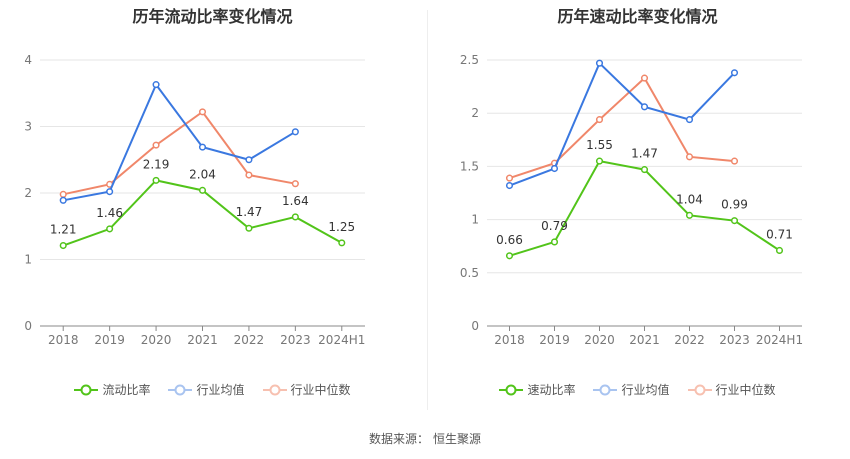  Describe the element at coordinates (28, 260) in the screenshot. I see `y-tick-label: 1` at that location.